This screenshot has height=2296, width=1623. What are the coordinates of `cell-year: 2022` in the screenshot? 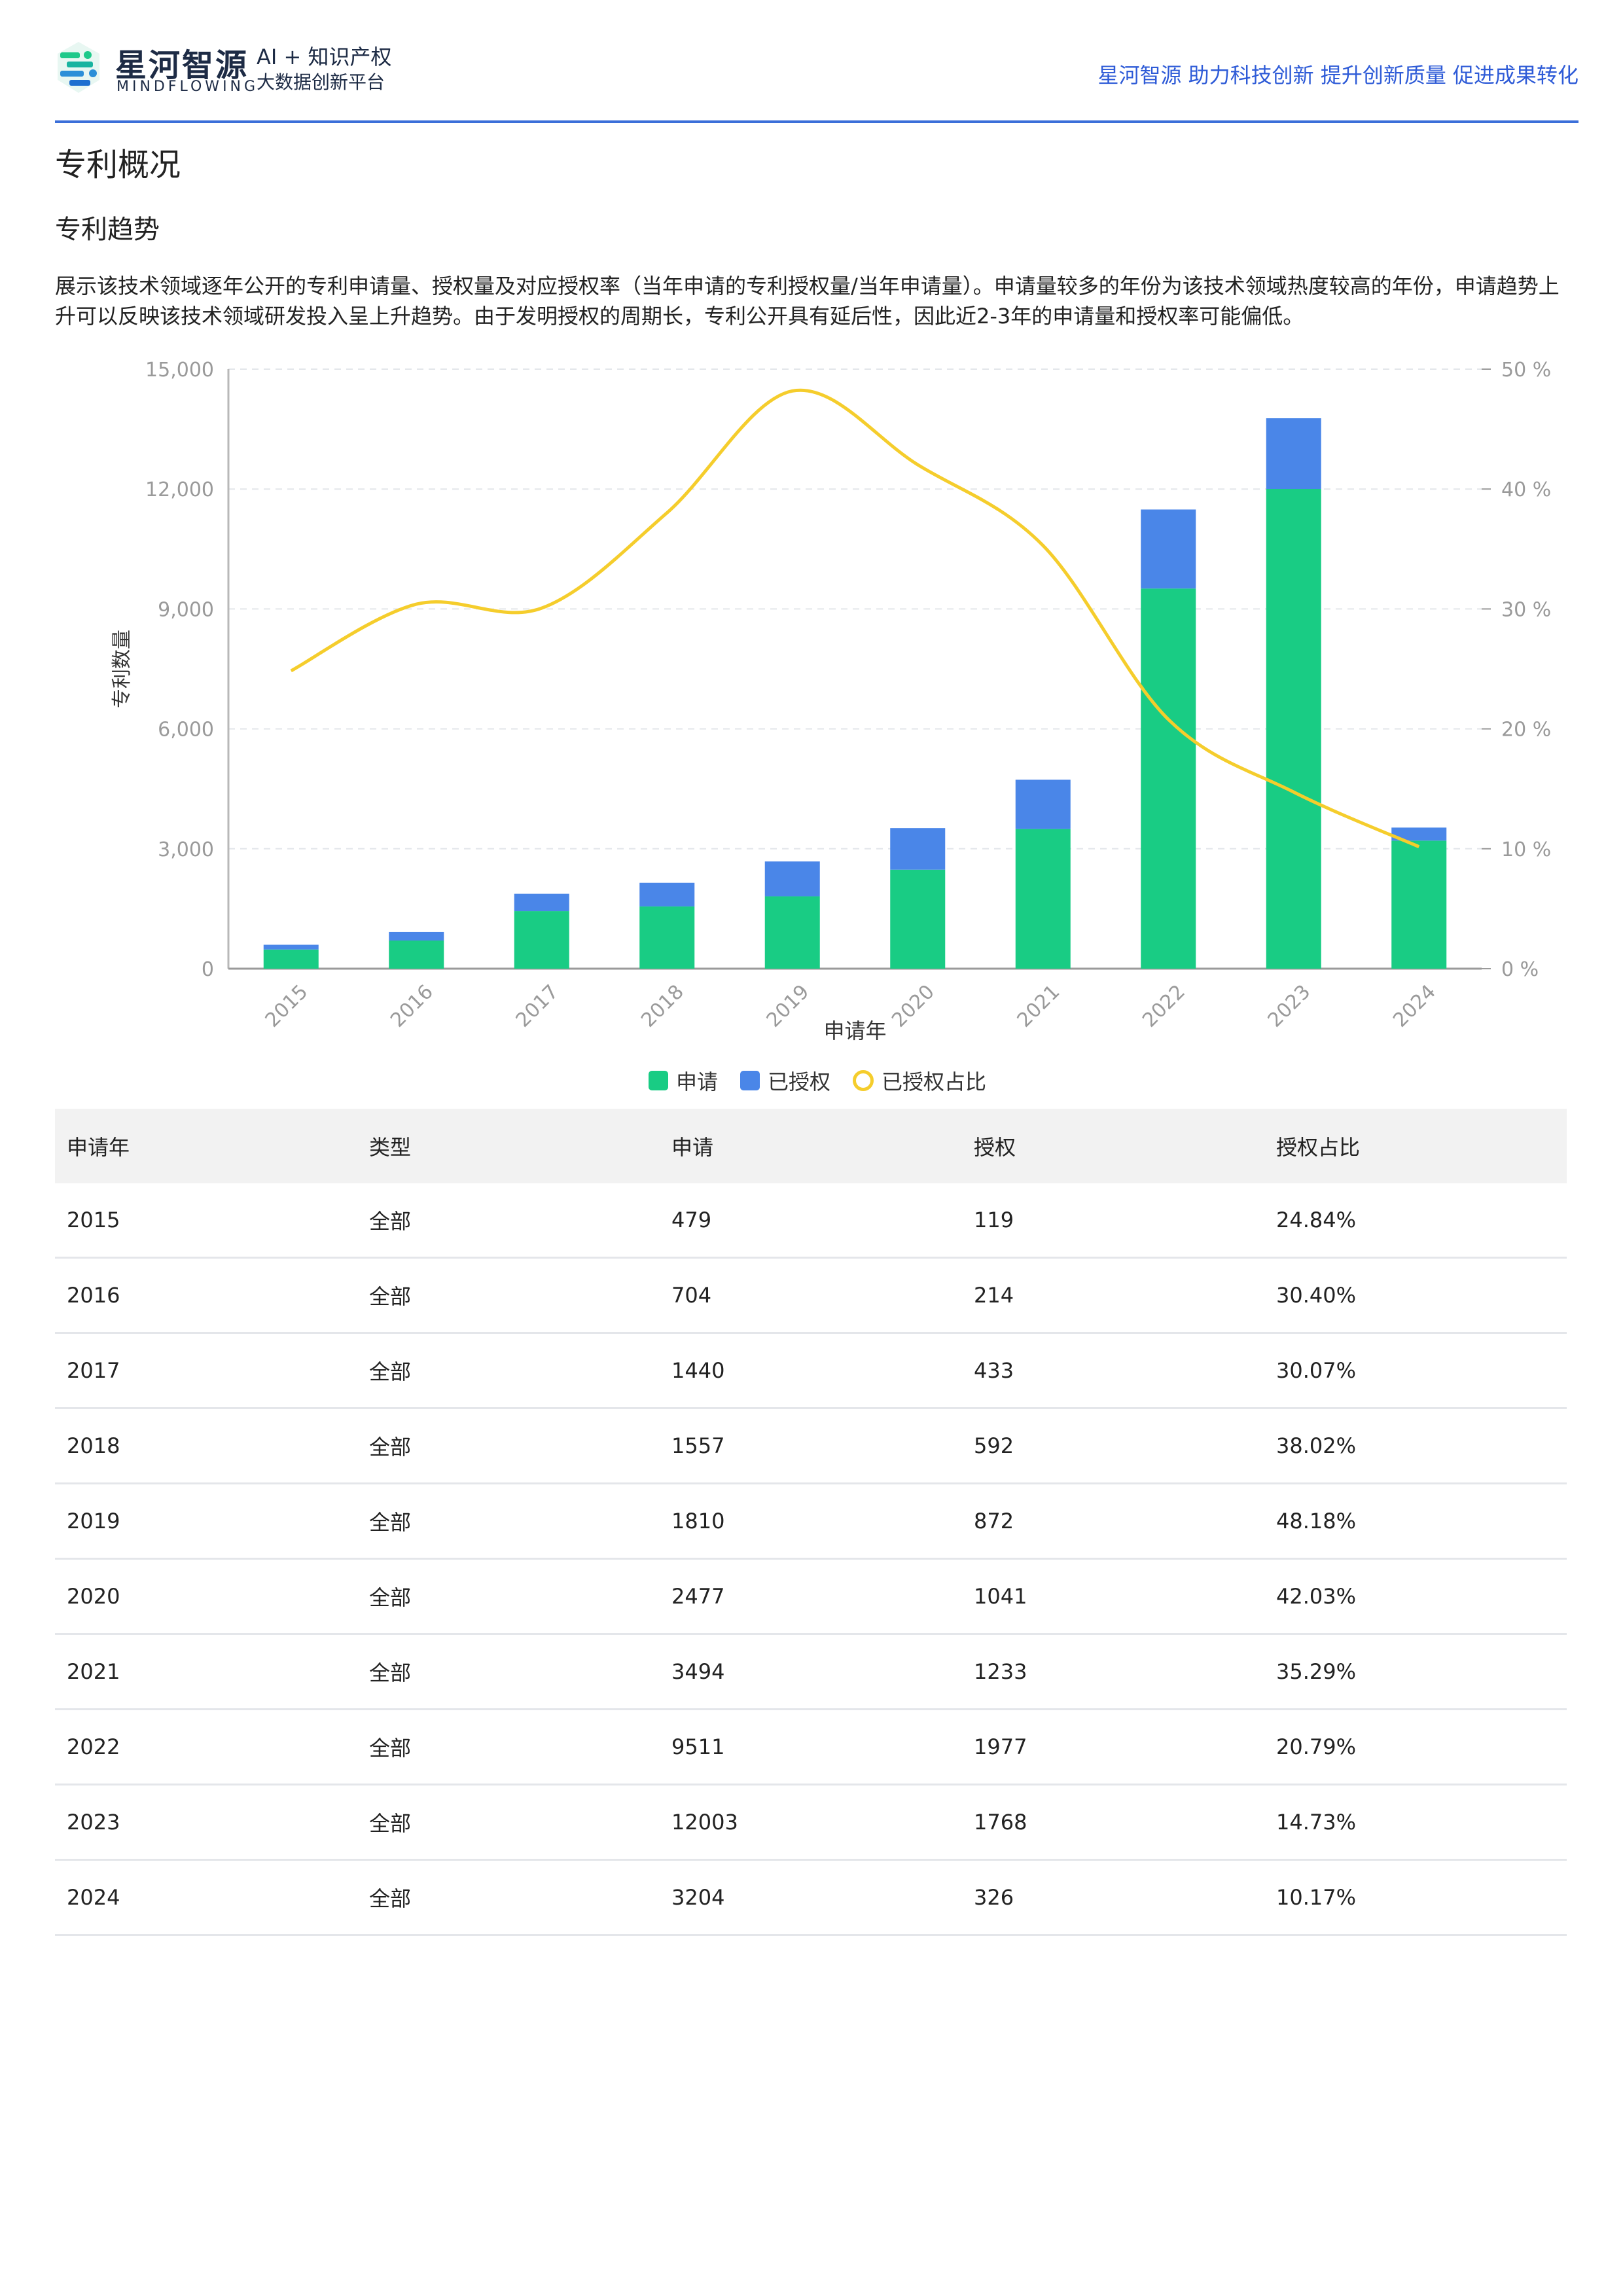 It's located at (206, 1747).